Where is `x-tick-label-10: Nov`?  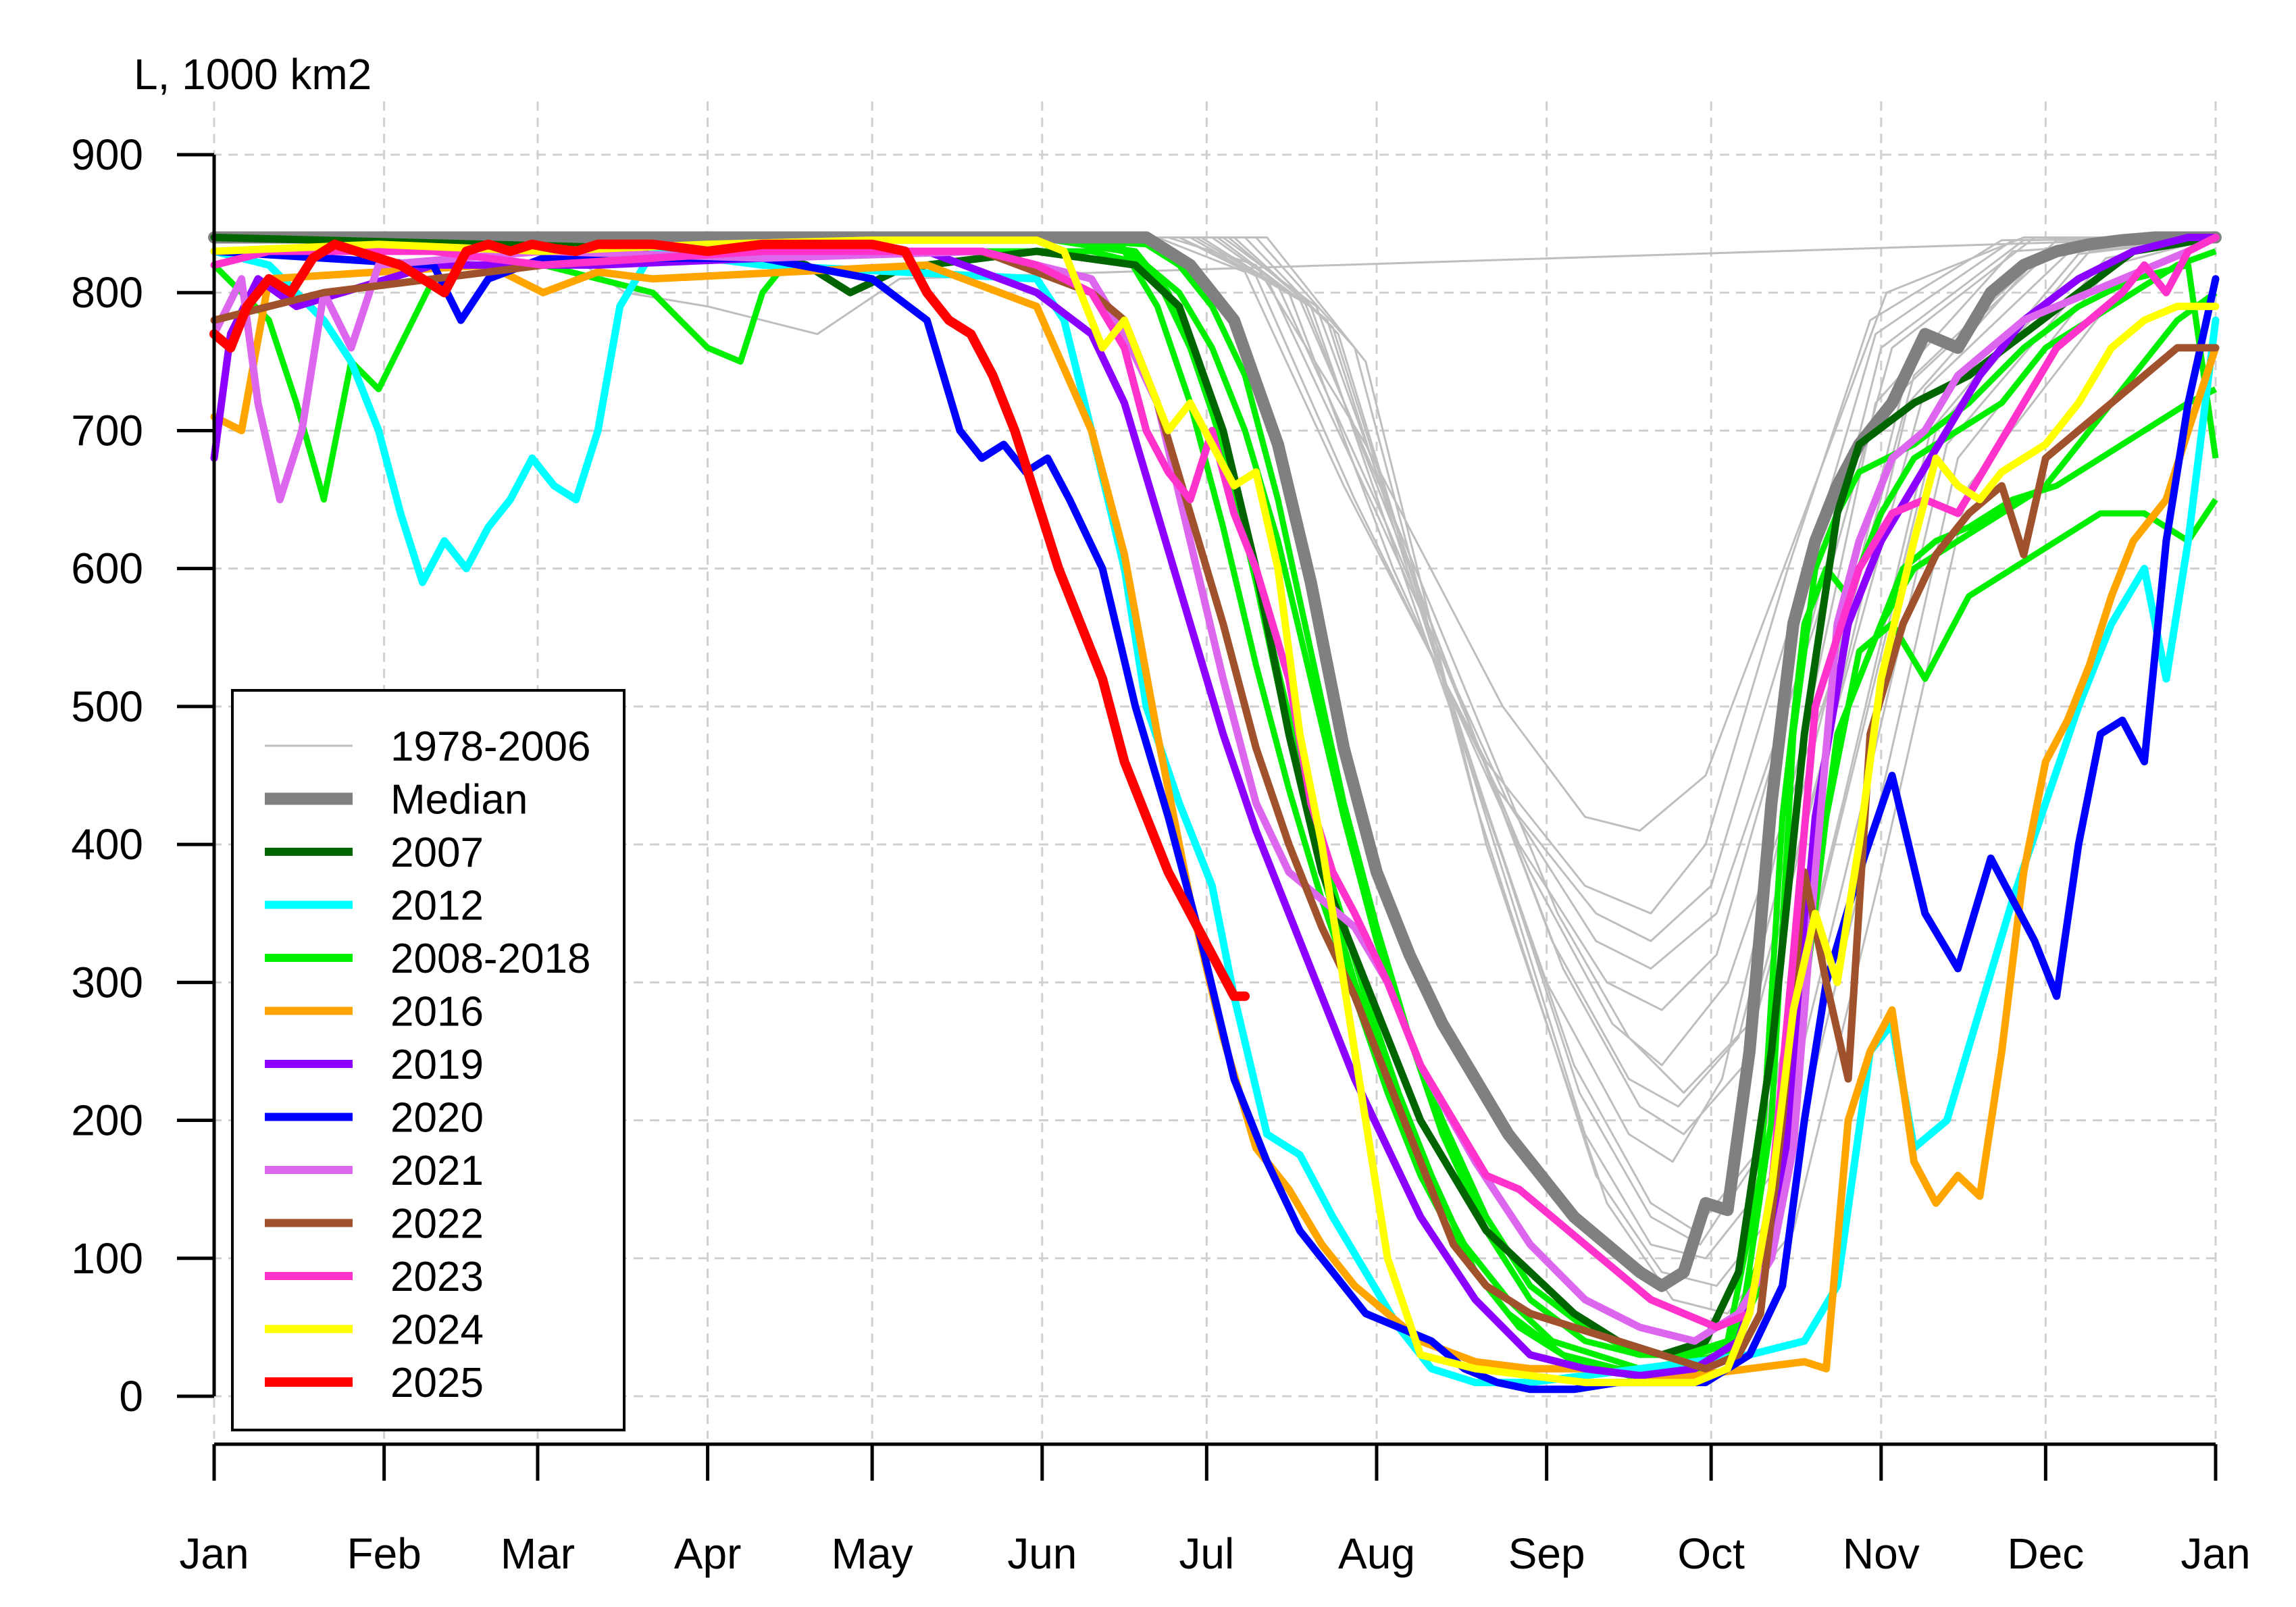
x-tick-label-10: Nov is located at coordinates (1881, 1553).